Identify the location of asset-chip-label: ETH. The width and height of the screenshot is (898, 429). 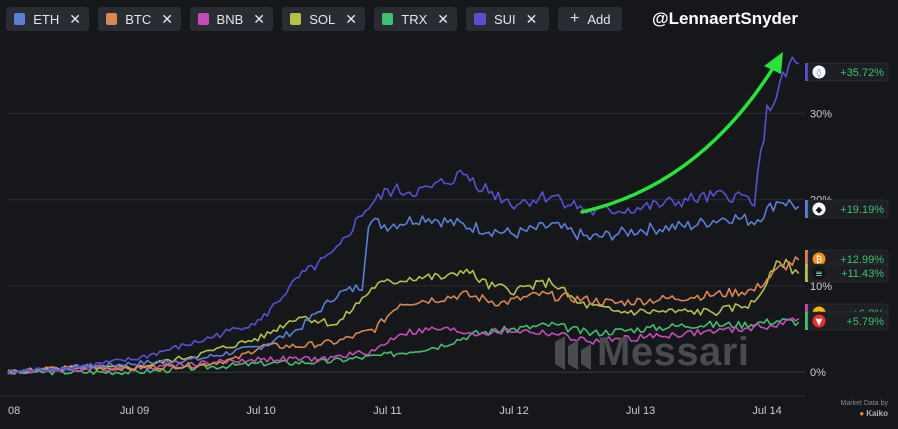
(46, 19).